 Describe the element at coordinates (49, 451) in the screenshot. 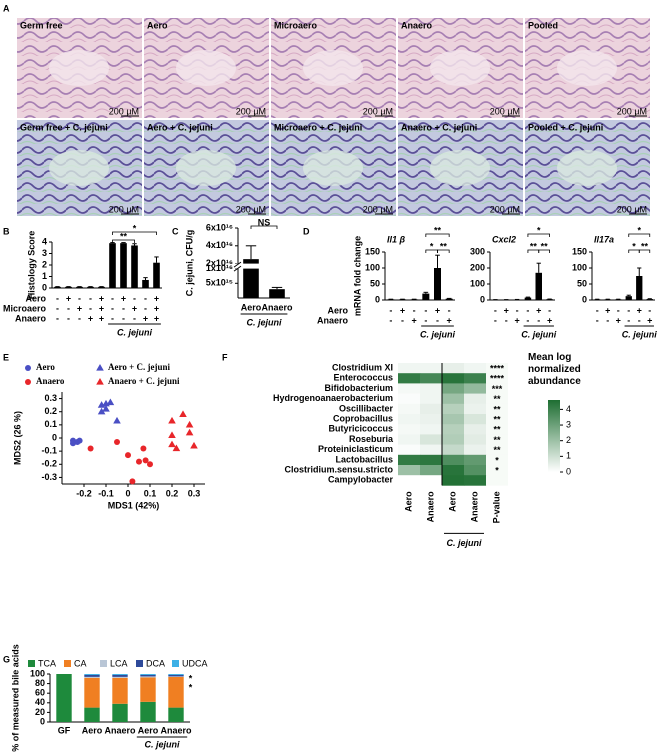

I see `y-tick-label: -0.1` at that location.